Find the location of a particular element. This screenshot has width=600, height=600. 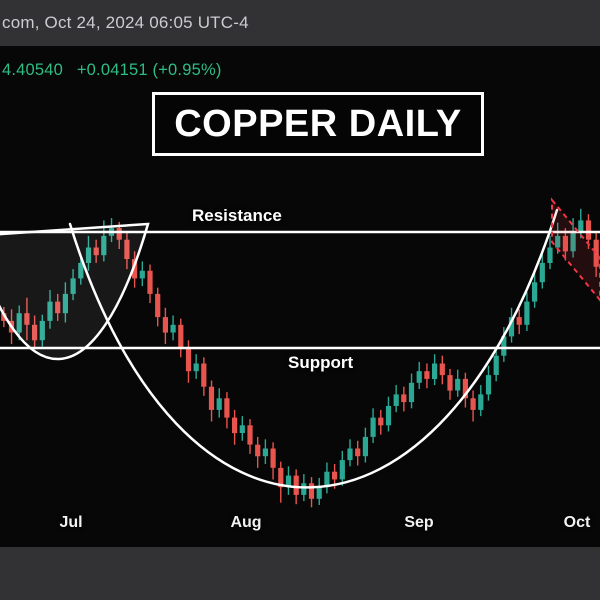

x-tick-jul: Jul is located at coordinates (71, 522).